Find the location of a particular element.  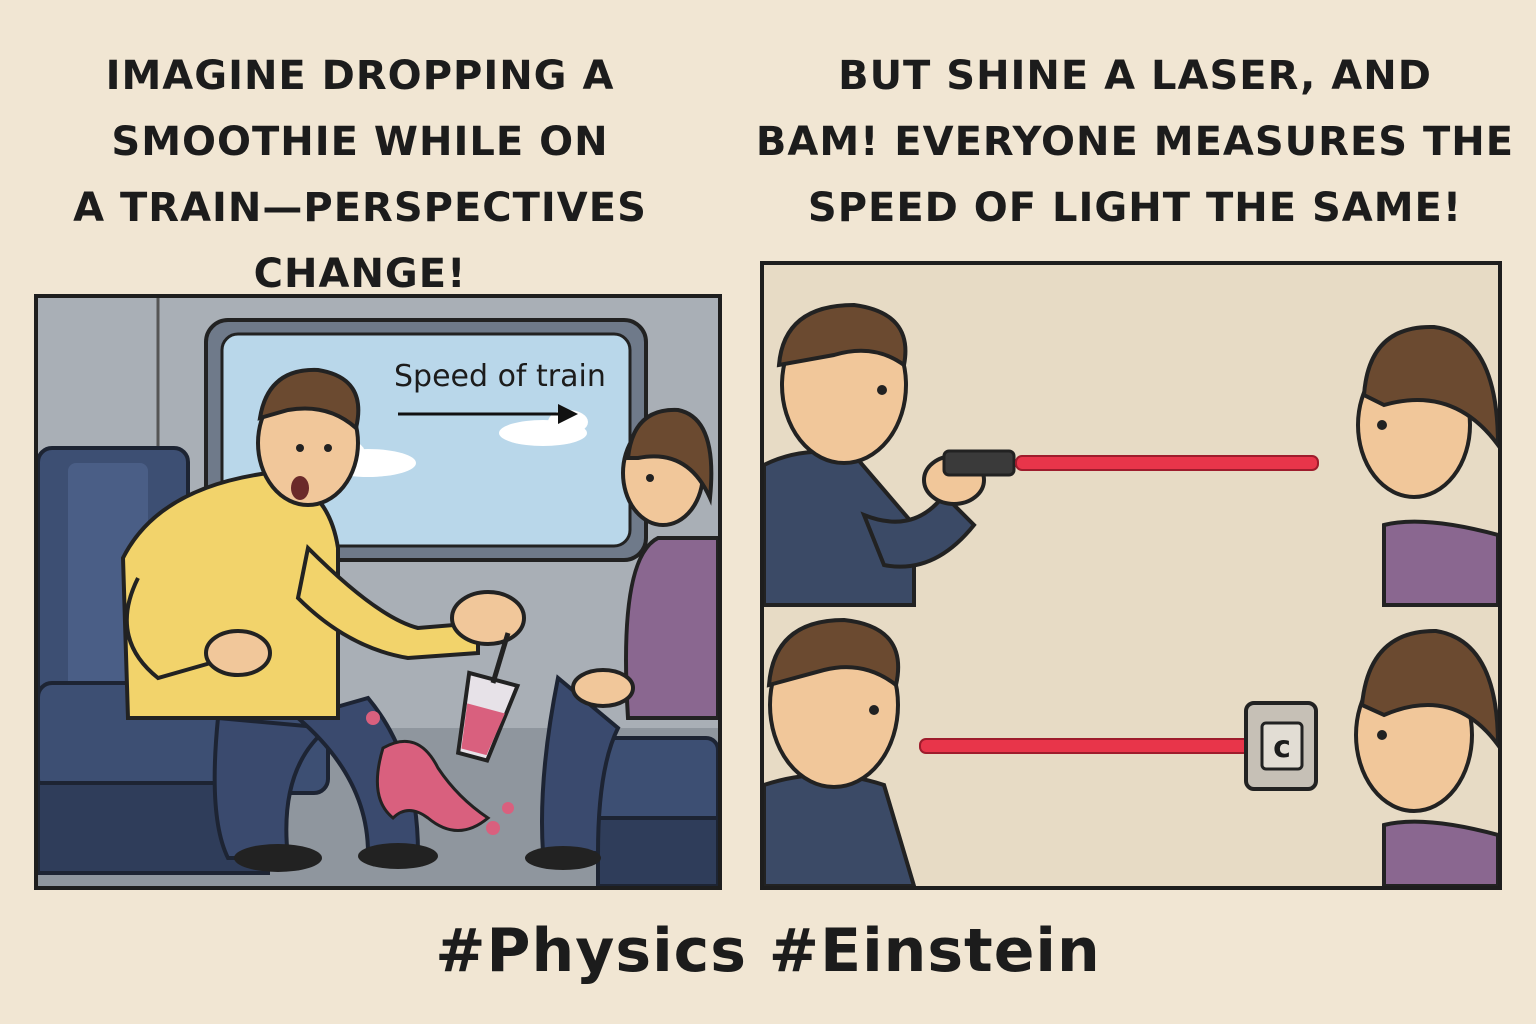

detector-label: c is located at coordinates (1282, 747).